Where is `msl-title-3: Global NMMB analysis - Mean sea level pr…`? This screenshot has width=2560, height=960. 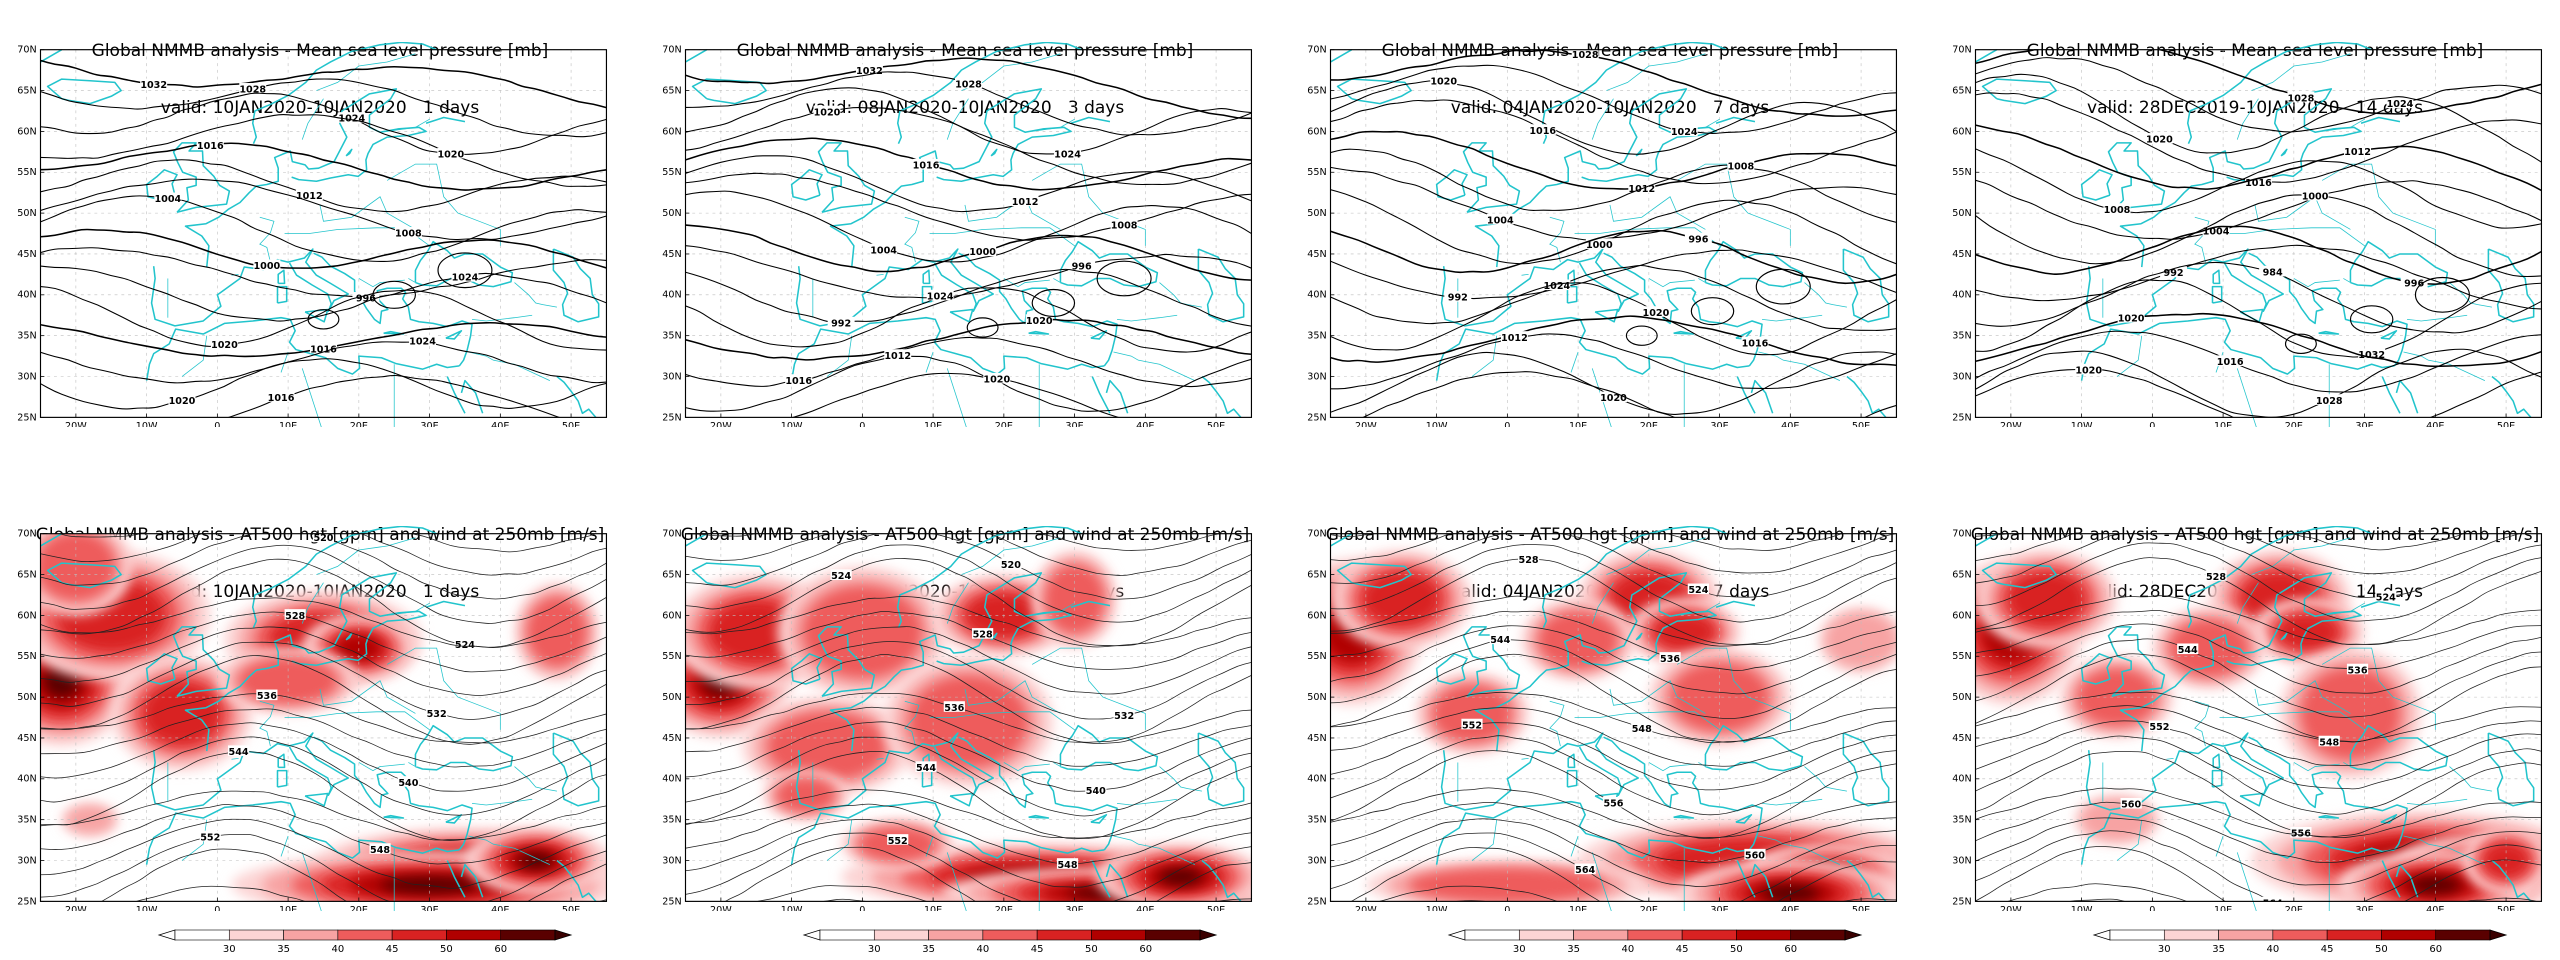 msl-title-3: Global NMMB analysis - Mean sea level pr… is located at coordinates (1610, 70).